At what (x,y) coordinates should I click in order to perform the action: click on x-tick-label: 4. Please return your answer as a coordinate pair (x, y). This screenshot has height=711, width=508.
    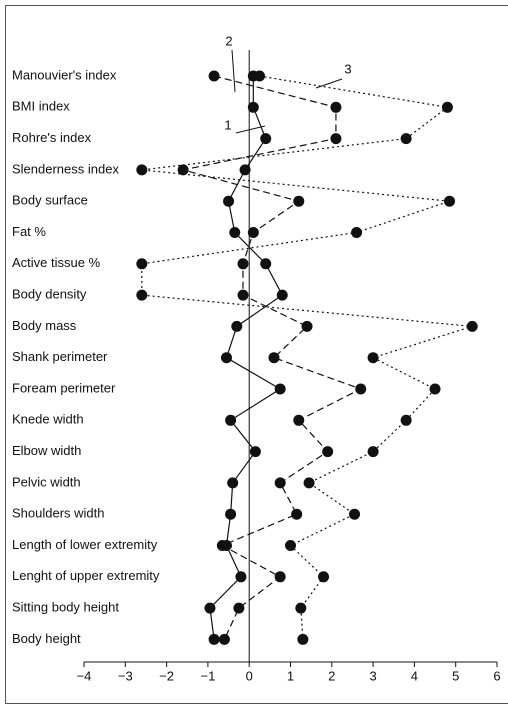
    Looking at the image, I should click on (414, 675).